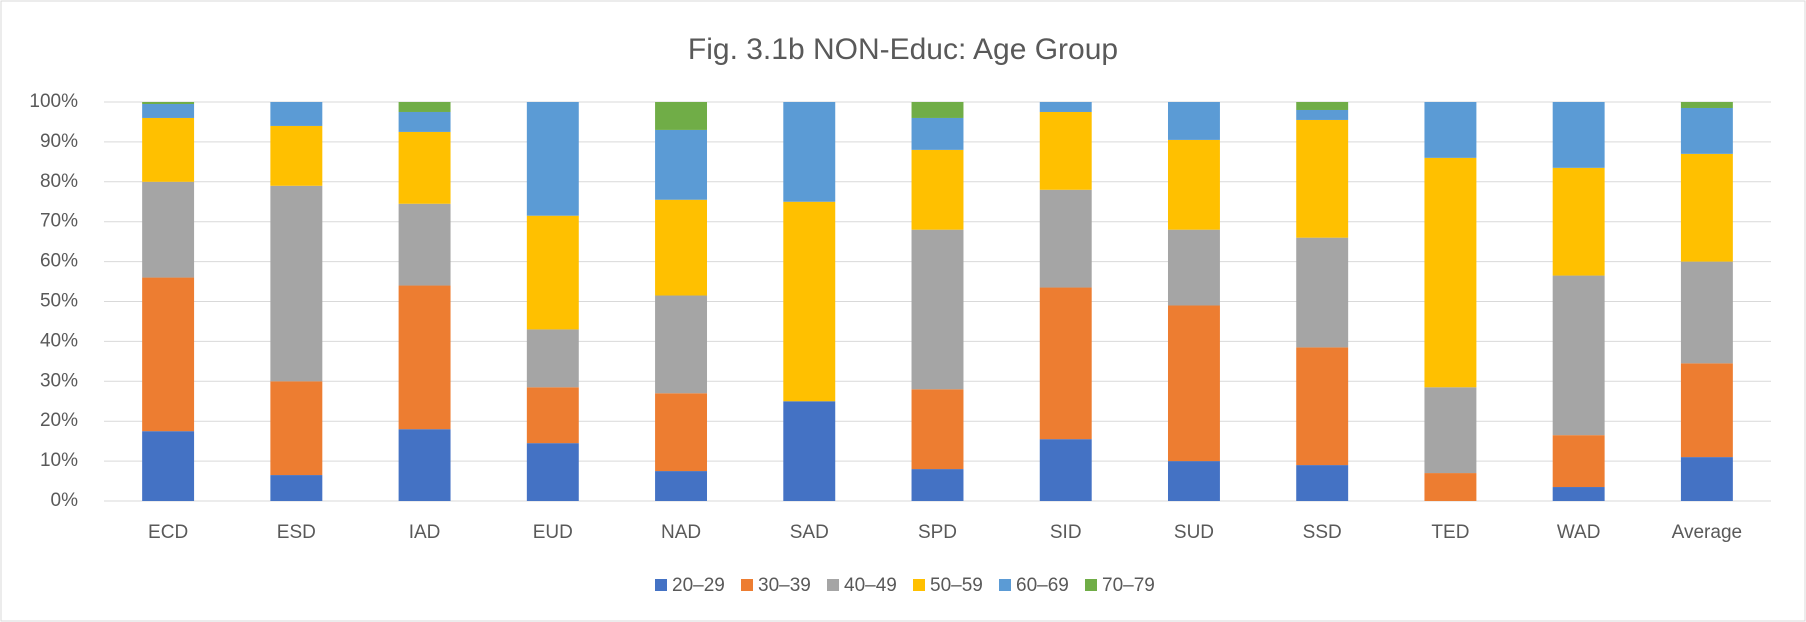 Image resolution: width=1806 pixels, height=622 pixels. What do you see at coordinates (1066, 532) in the screenshot?
I see `x-tick-label: SID` at bounding box center [1066, 532].